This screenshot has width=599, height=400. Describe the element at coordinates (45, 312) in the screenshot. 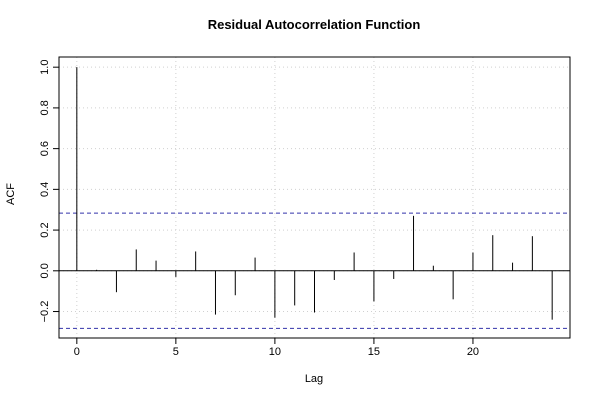

I see `y-tick-label: −0.2` at that location.